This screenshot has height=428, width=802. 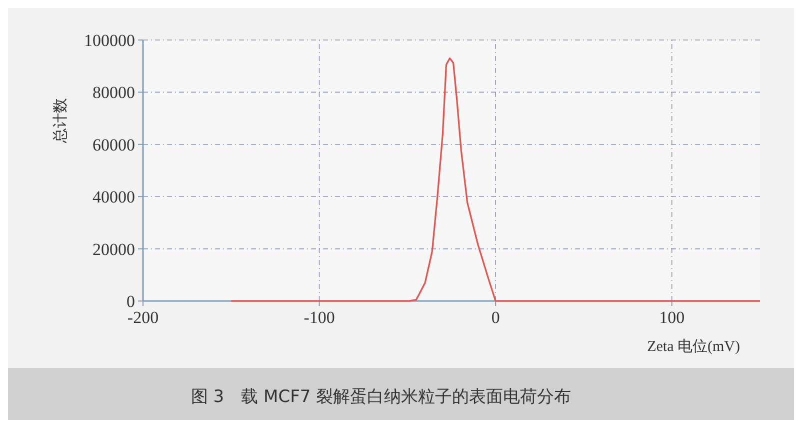 What do you see at coordinates (113, 92) in the screenshot?
I see `y-tick-label: 80000` at bounding box center [113, 92].